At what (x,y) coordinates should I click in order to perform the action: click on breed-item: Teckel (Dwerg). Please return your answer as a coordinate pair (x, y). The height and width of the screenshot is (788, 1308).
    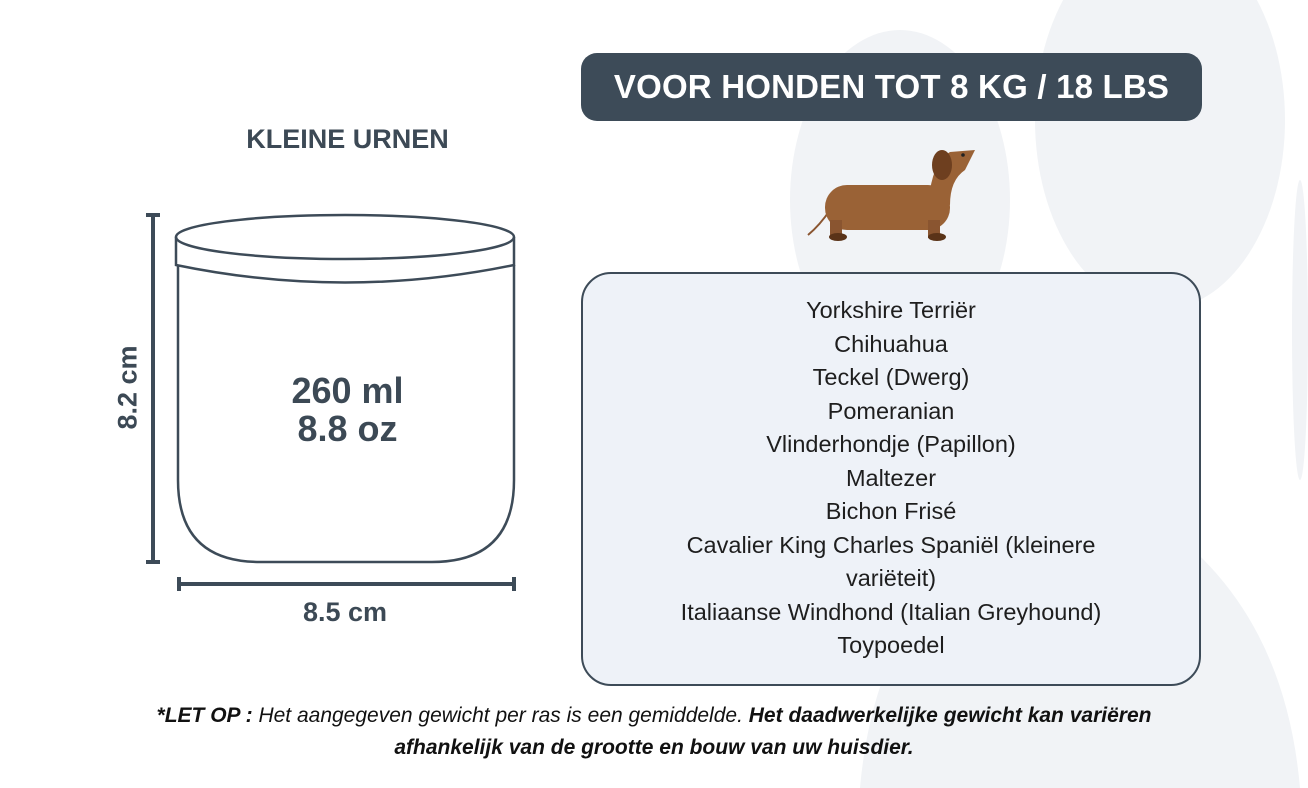
    Looking at the image, I should click on (891, 377).